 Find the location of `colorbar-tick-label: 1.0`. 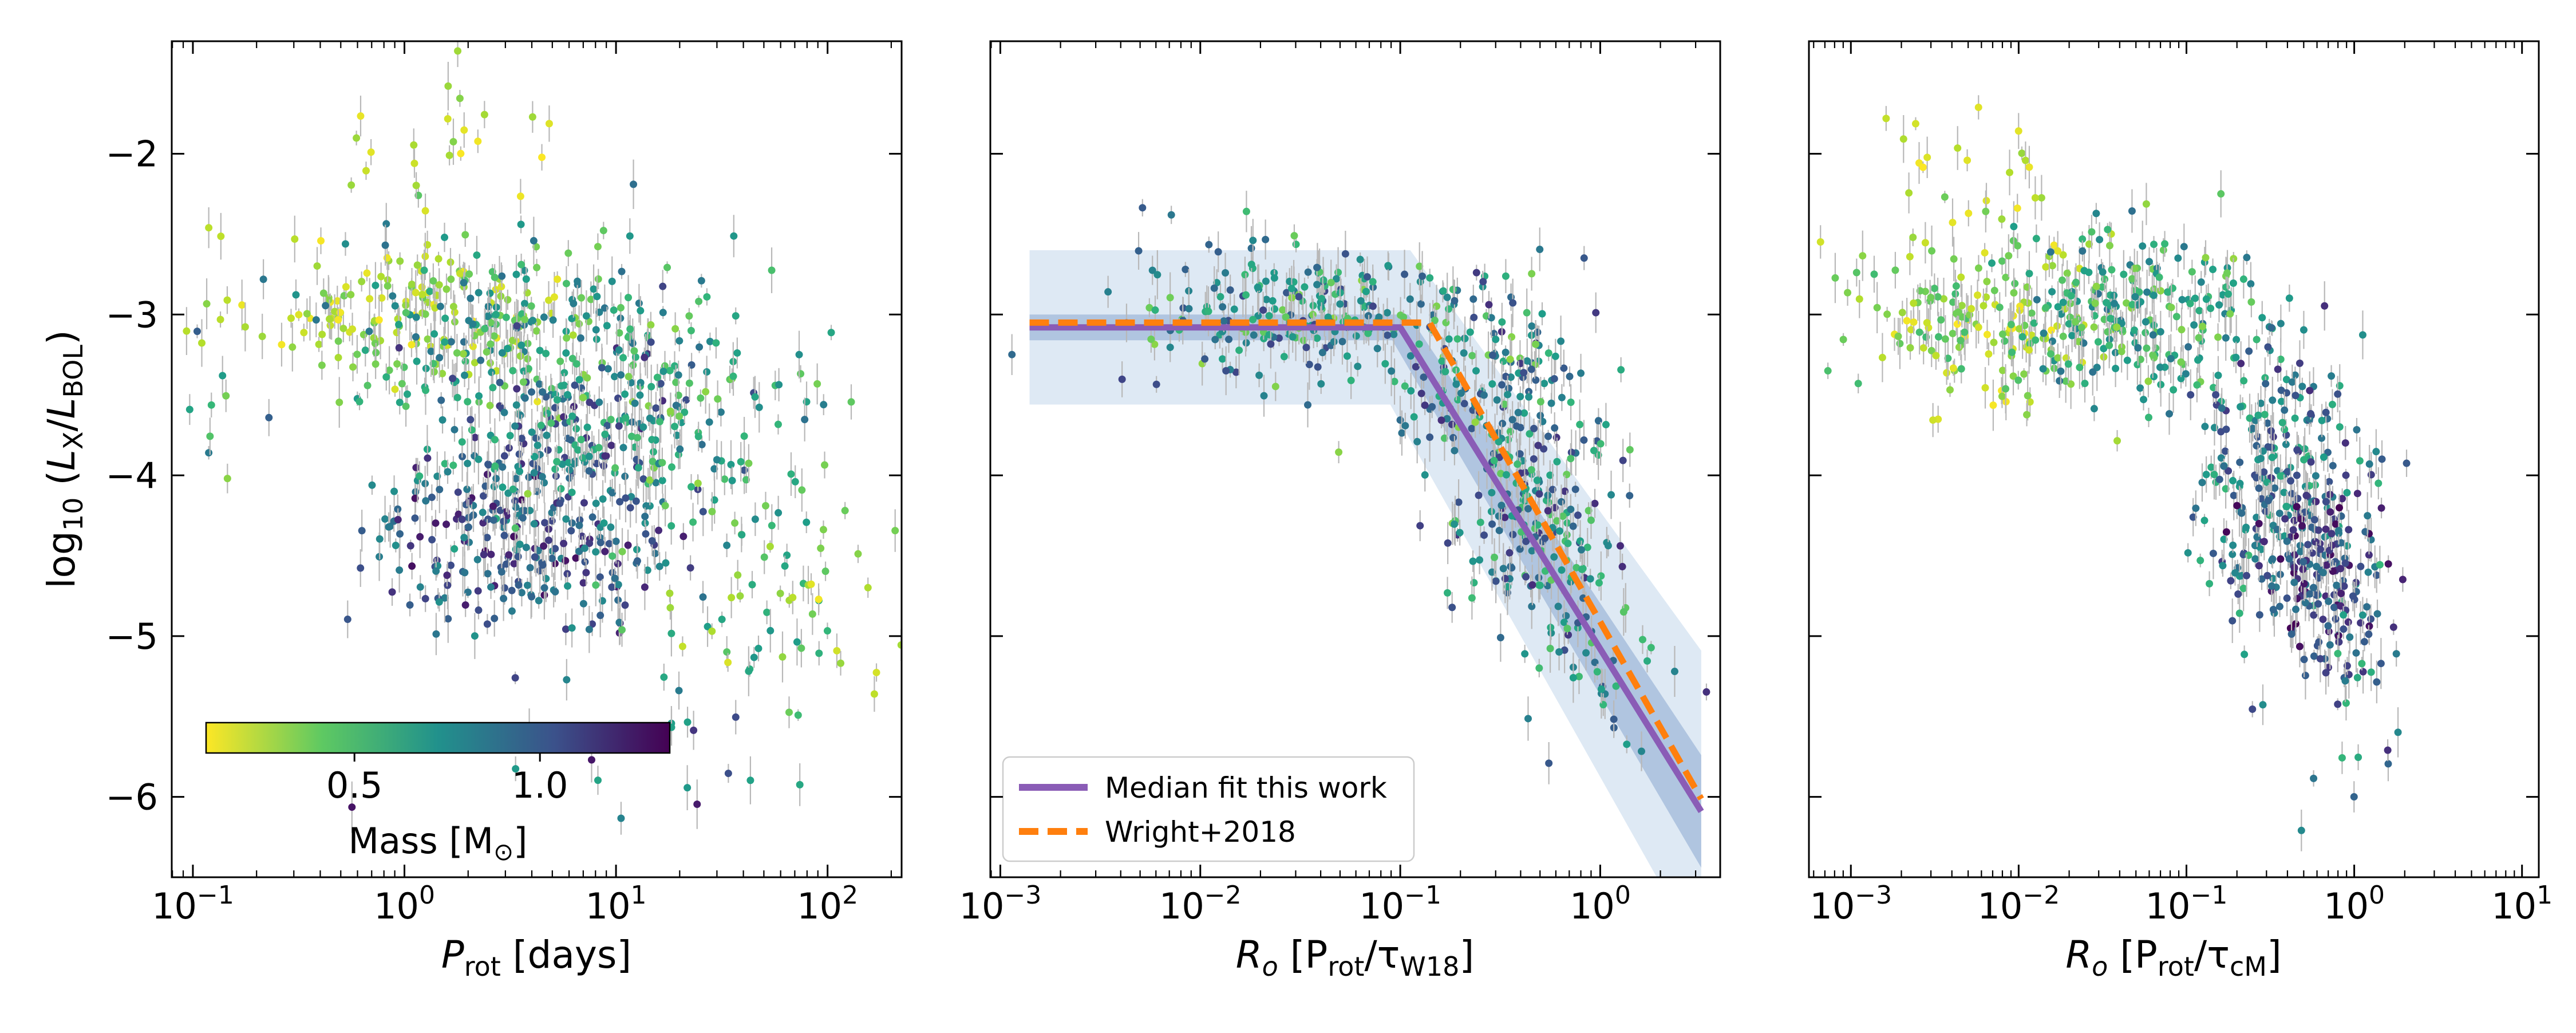

colorbar-tick-label: 1.0 is located at coordinates (540, 785).